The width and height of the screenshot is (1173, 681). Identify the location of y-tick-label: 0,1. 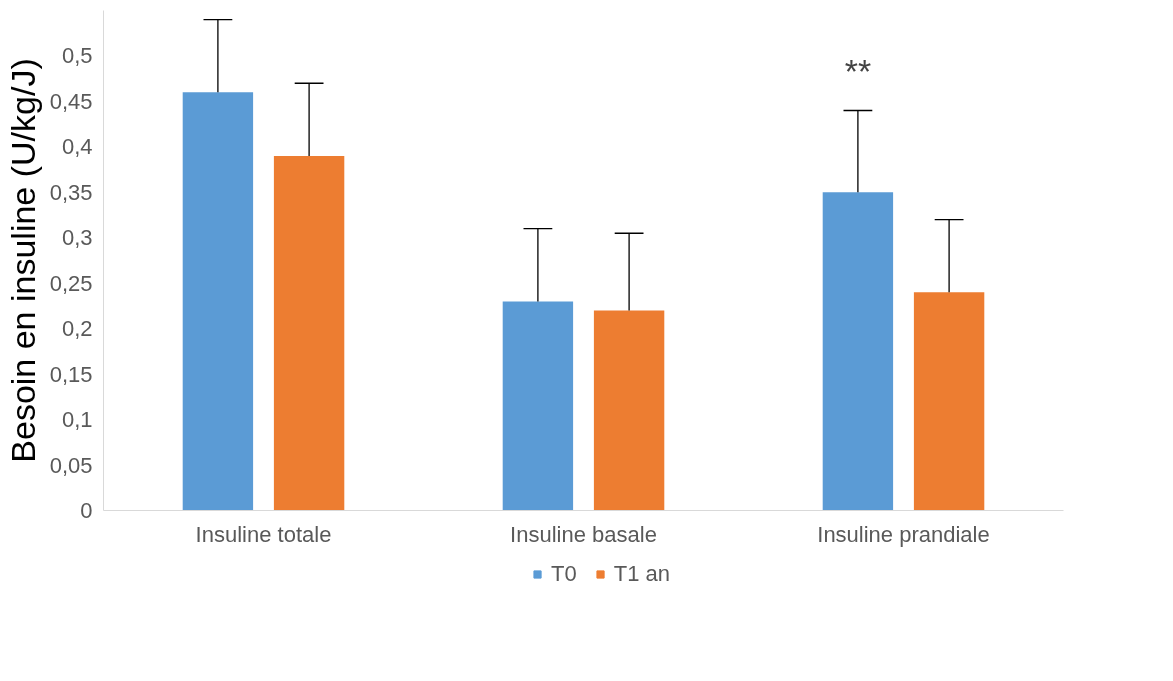
(77, 420).